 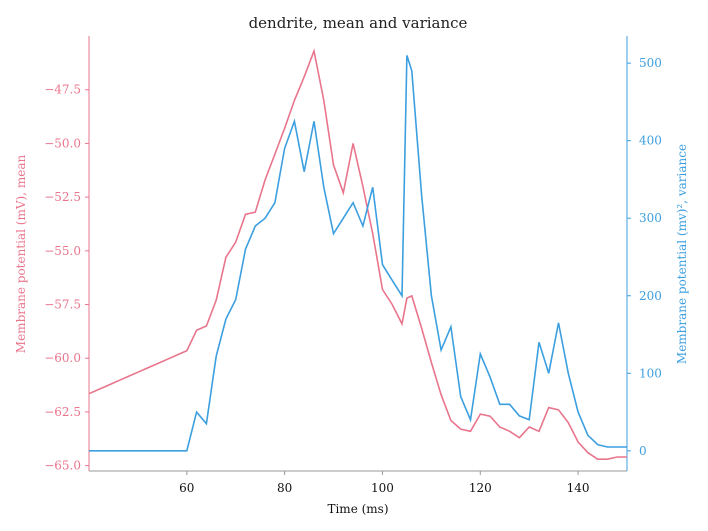 I want to click on y2-tick-label: 300, so click(x=650, y=218).